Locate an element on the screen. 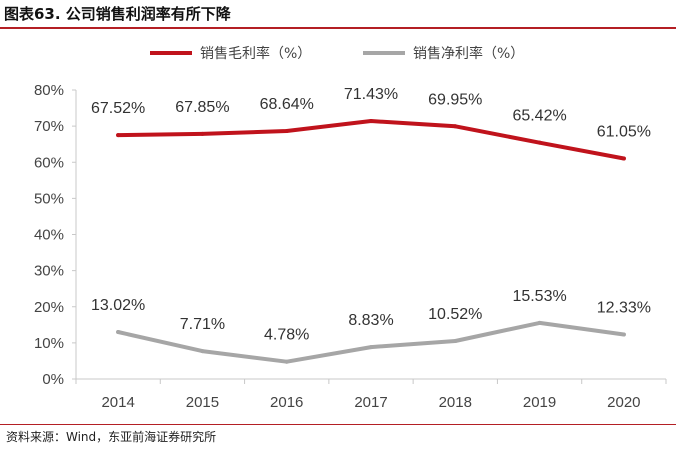  x-tick-label: 2019 is located at coordinates (539, 402).